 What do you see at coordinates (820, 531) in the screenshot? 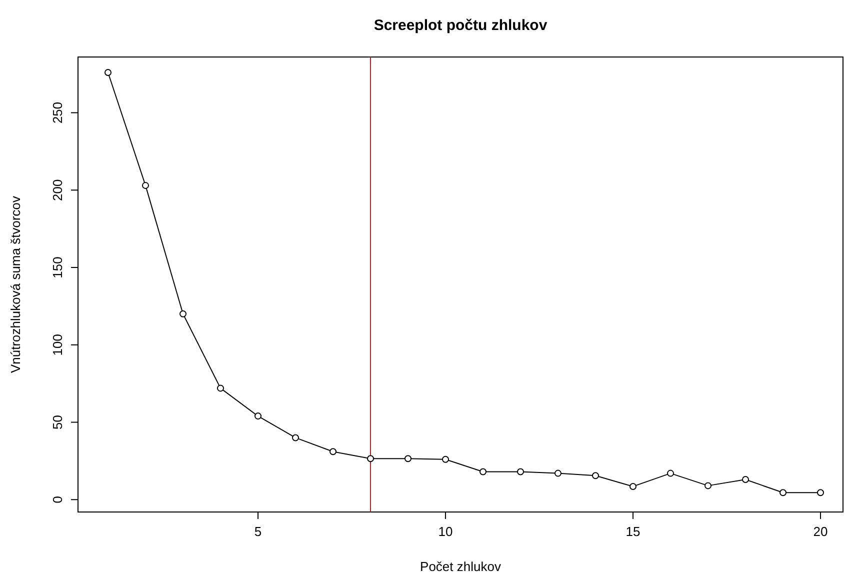
I see `x-tick-label: 20` at bounding box center [820, 531].